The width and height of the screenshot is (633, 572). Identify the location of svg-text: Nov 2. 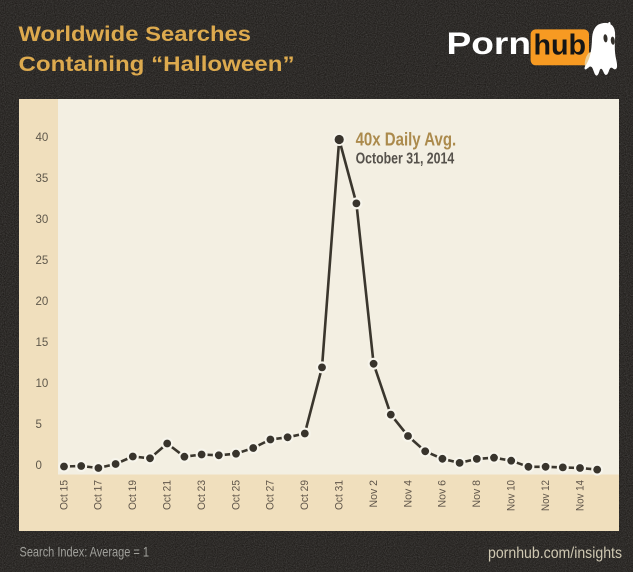
(374, 494).